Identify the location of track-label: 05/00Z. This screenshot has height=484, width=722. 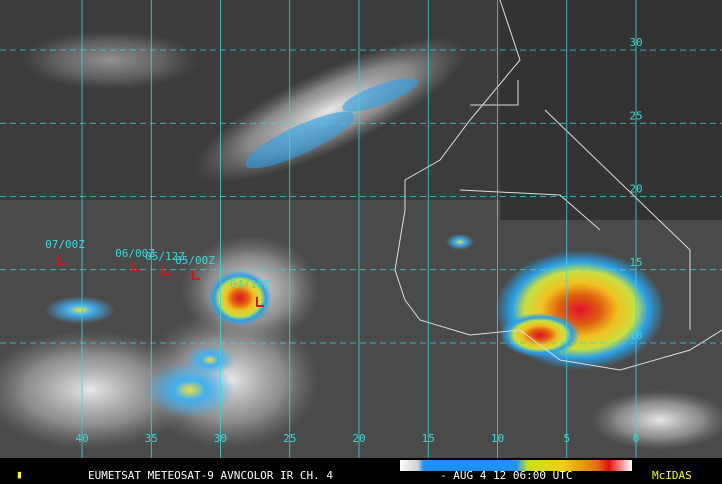
(195, 260).